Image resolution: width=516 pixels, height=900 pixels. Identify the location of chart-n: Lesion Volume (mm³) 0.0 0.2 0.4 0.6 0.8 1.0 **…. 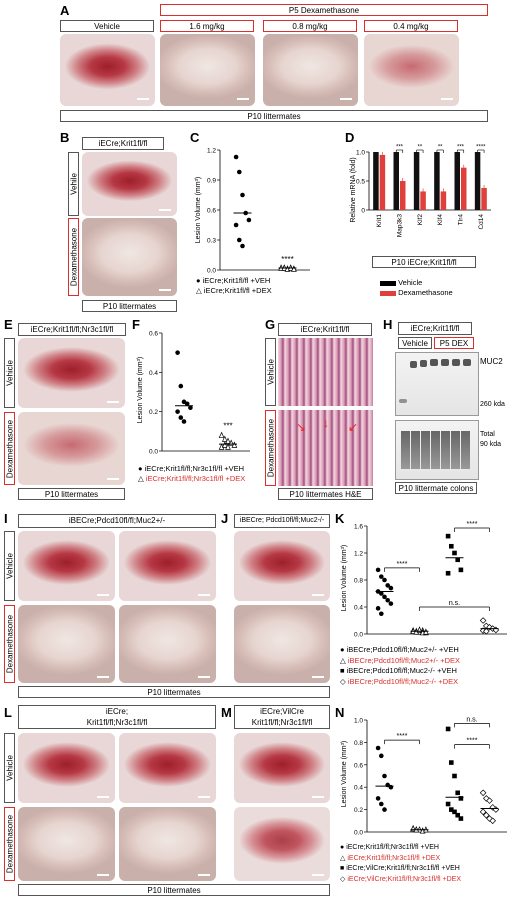
(424, 776).